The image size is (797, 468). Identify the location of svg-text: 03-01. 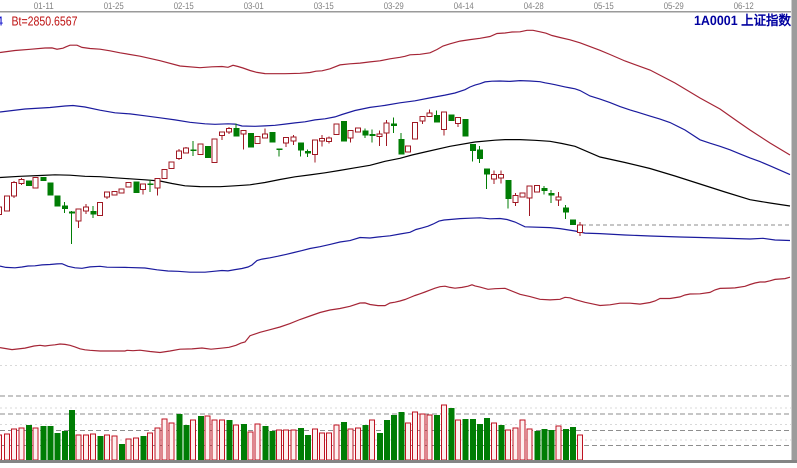
(254, 6).